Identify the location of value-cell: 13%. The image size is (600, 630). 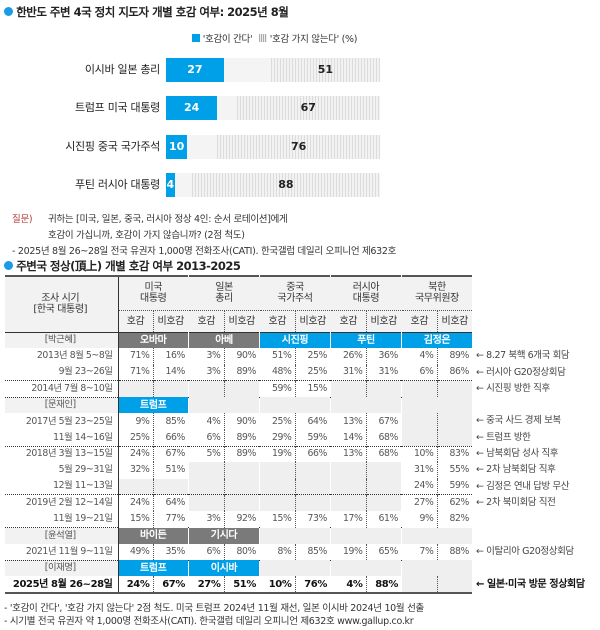
(349, 421).